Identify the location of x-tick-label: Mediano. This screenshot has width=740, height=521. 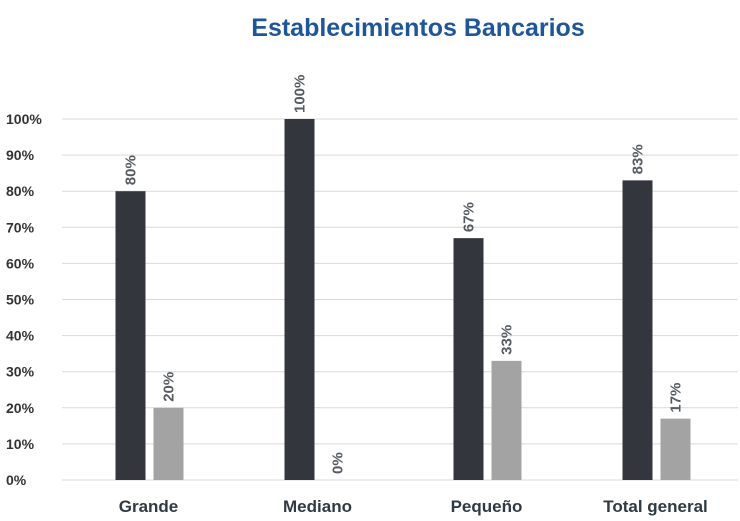
(317, 506).